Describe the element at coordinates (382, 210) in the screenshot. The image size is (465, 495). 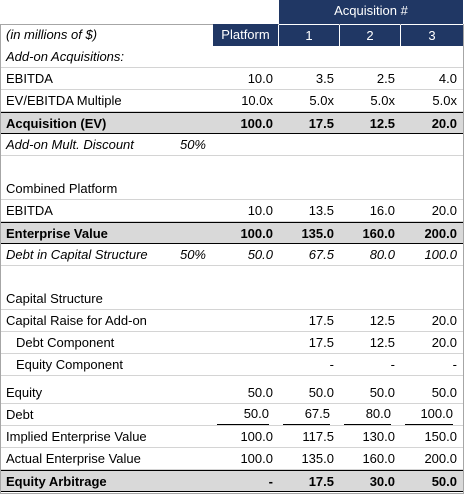
I see `value: 16.0` at that location.